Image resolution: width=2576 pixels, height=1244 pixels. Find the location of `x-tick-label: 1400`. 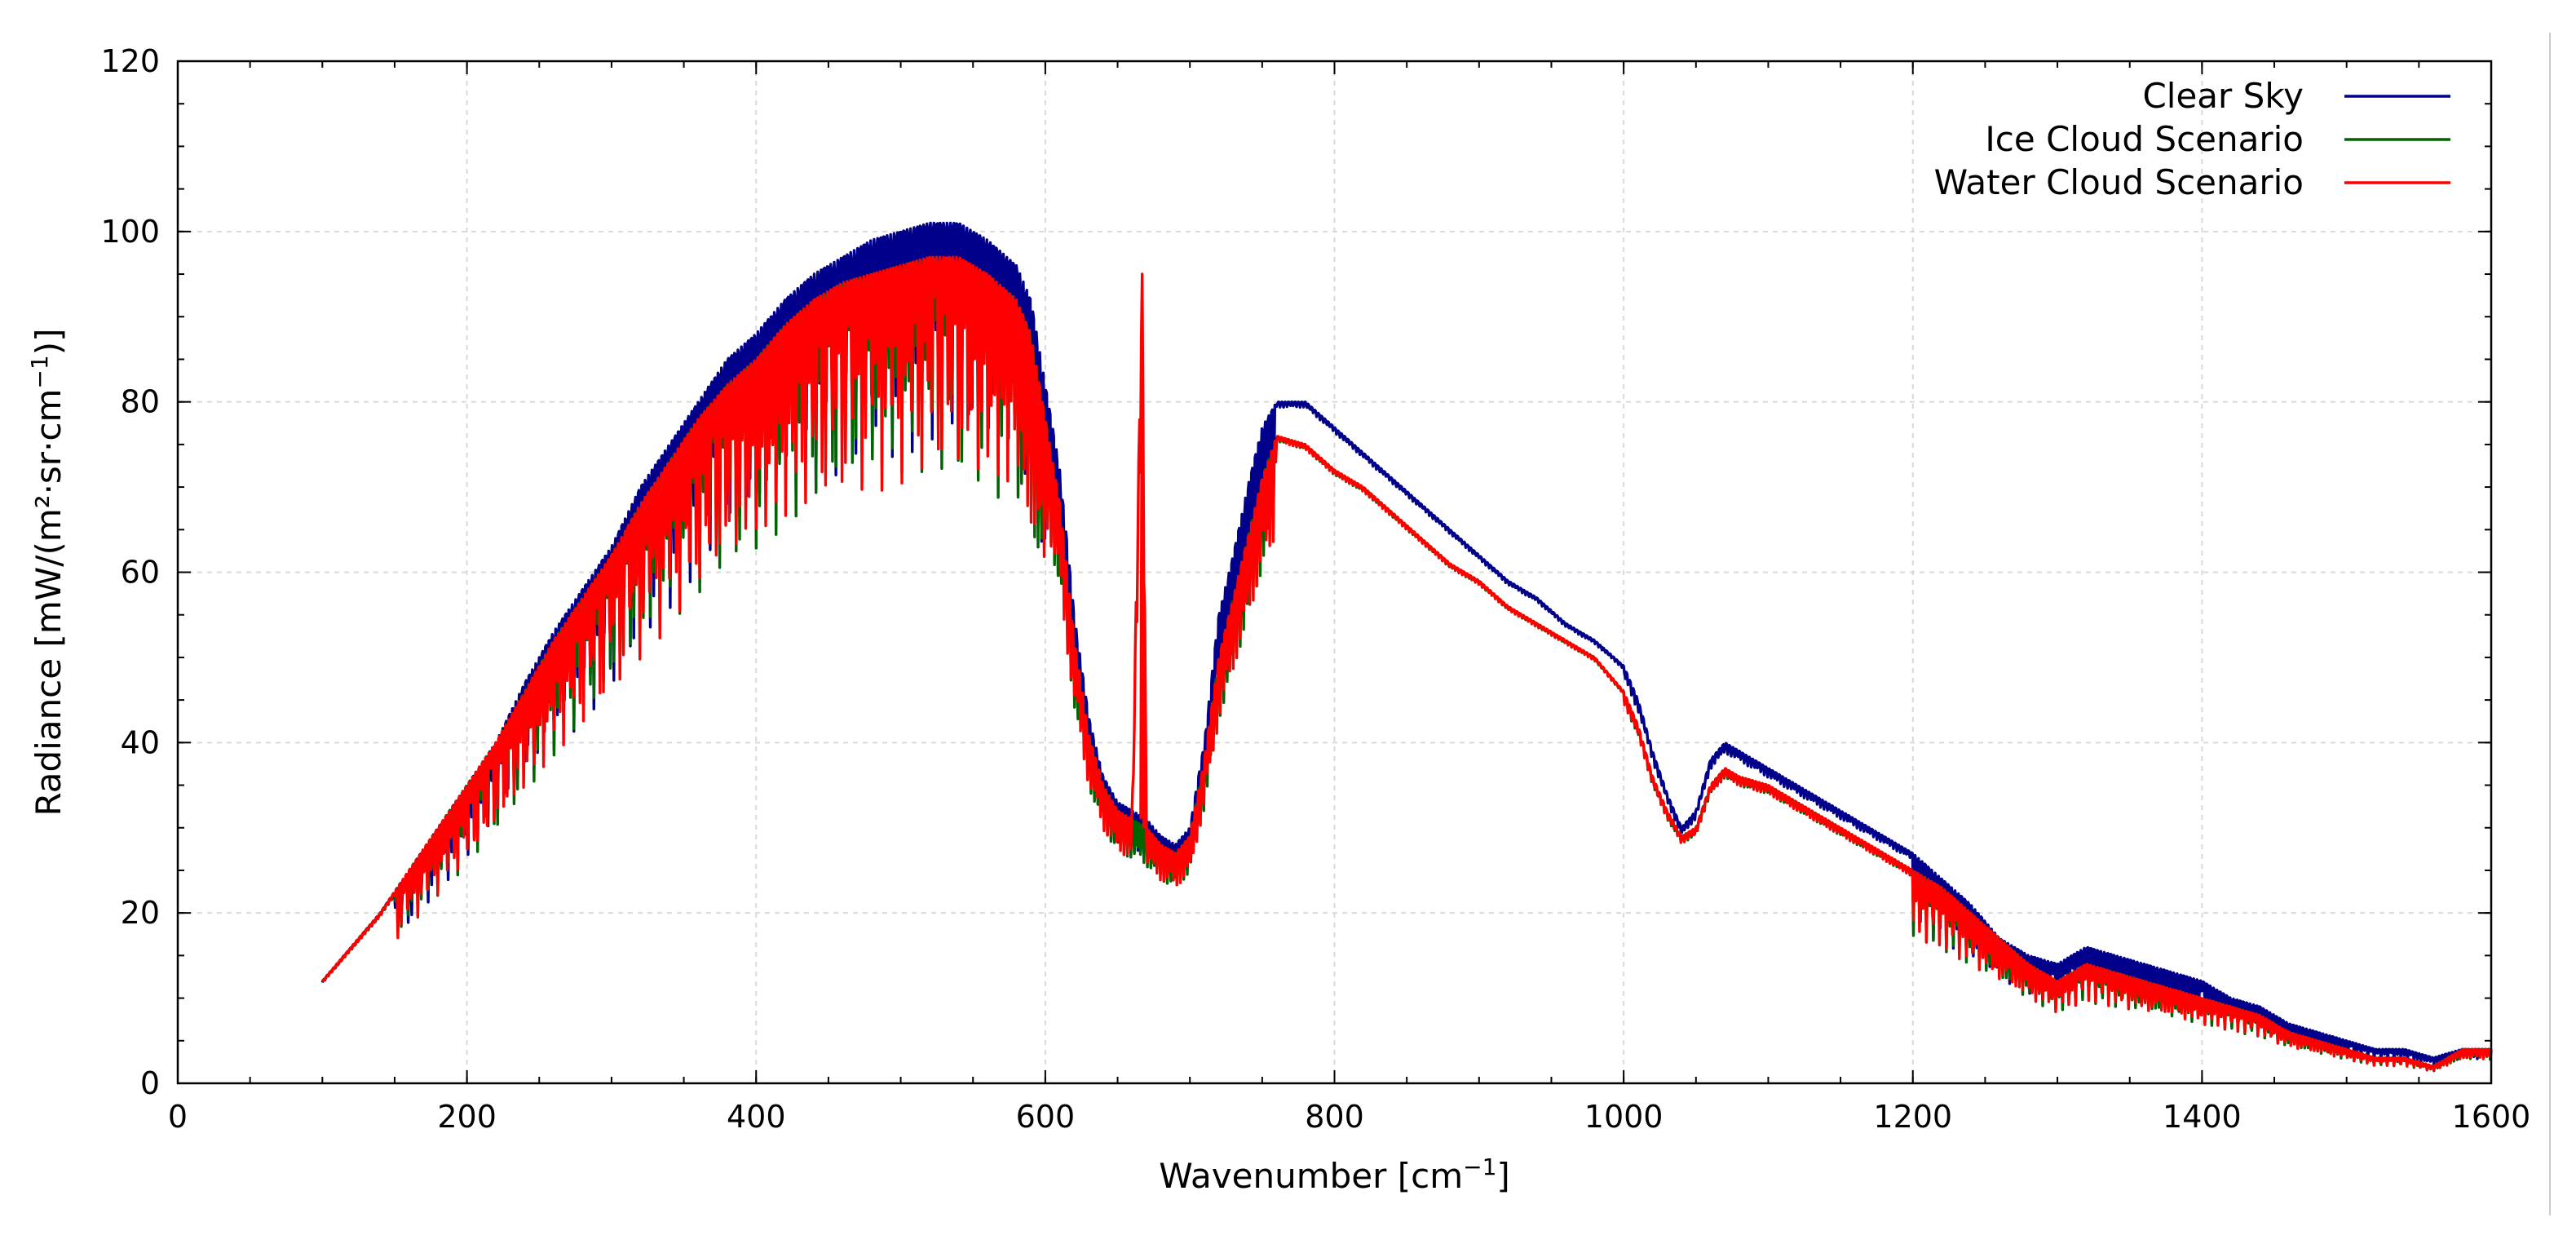

x-tick-label: 1400 is located at coordinates (2202, 1117).